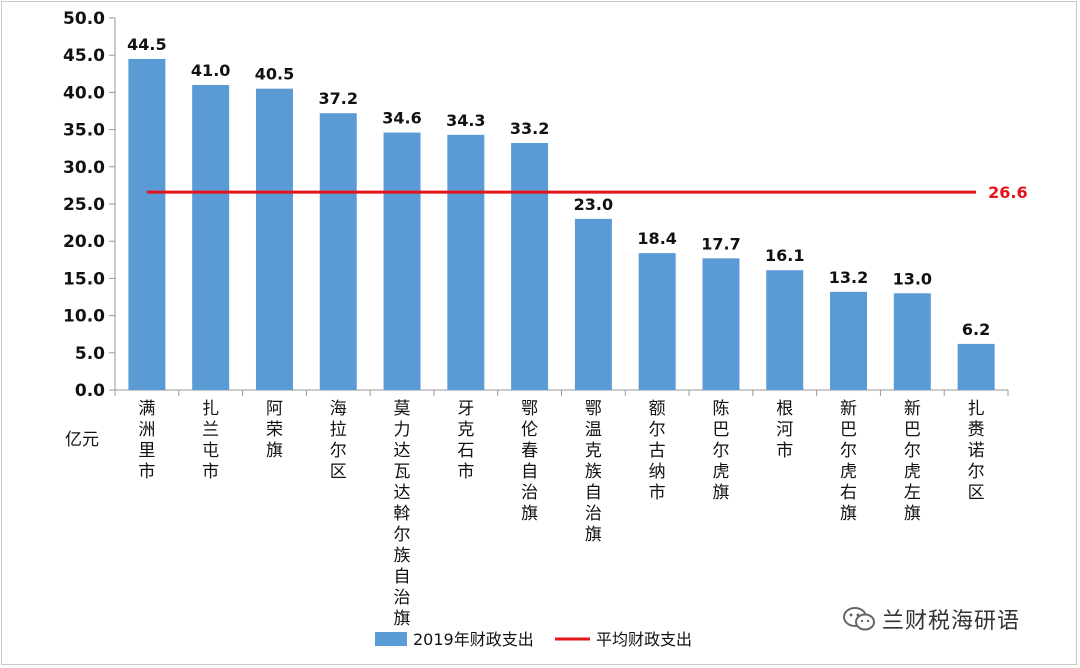 The height and width of the screenshot is (668, 1080). What do you see at coordinates (146, 44) in the screenshot?
I see `data-label: 44.5` at bounding box center [146, 44].